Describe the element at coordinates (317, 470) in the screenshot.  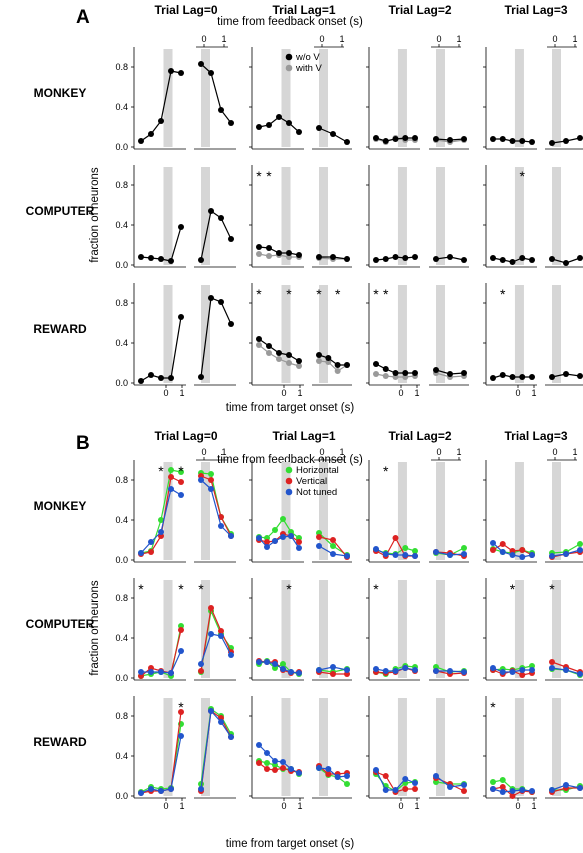
I see `legend-label-0: Horizontal` at that location.